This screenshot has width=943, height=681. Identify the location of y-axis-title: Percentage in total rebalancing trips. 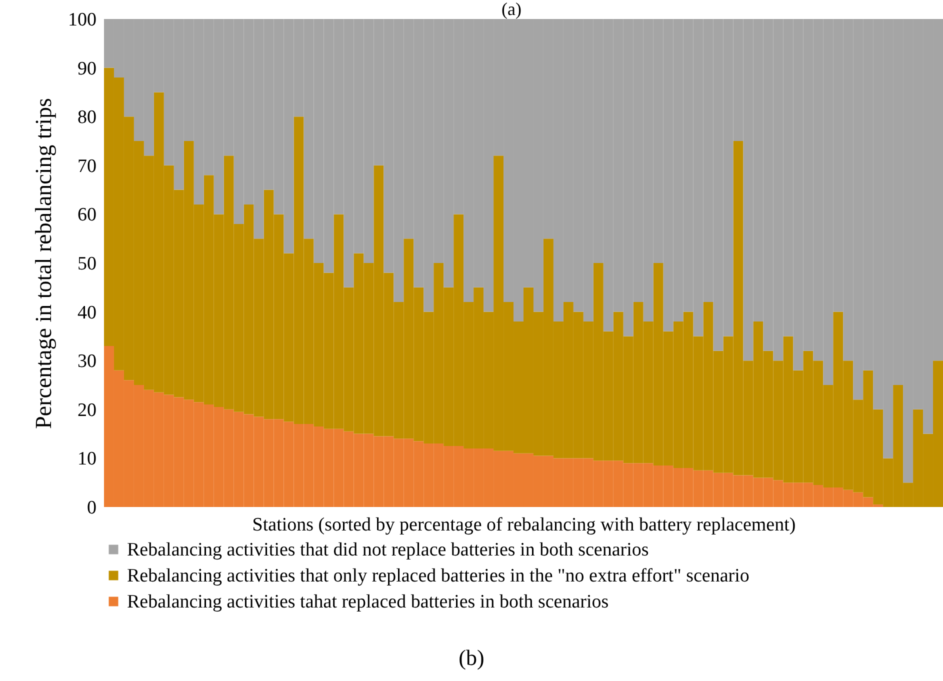
(43, 263).